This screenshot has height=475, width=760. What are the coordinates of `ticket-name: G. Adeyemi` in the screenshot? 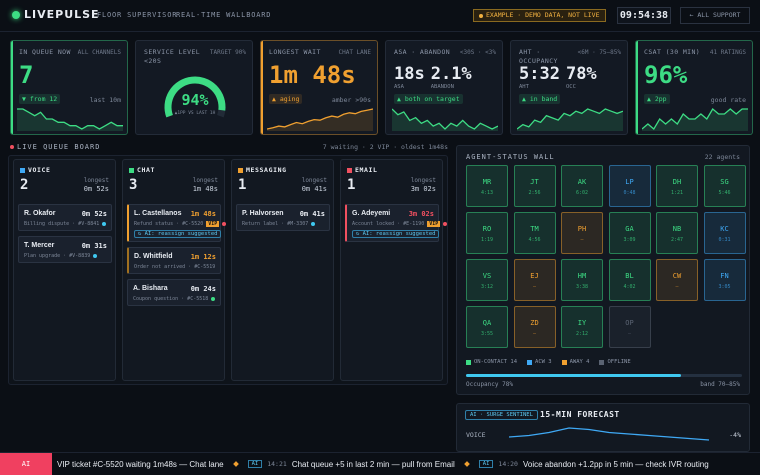 It's located at (371, 213).